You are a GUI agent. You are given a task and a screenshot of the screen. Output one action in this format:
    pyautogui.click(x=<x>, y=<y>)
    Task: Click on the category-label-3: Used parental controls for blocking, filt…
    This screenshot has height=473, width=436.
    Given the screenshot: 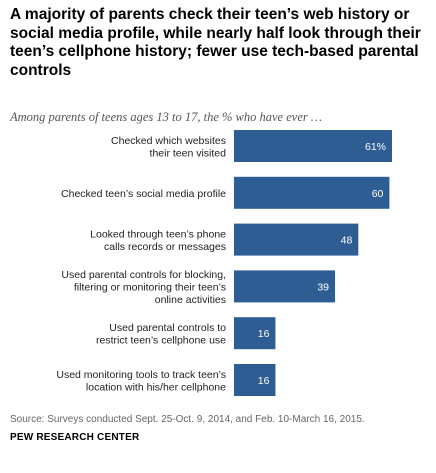 What is the action you would take?
    pyautogui.click(x=143, y=287)
    